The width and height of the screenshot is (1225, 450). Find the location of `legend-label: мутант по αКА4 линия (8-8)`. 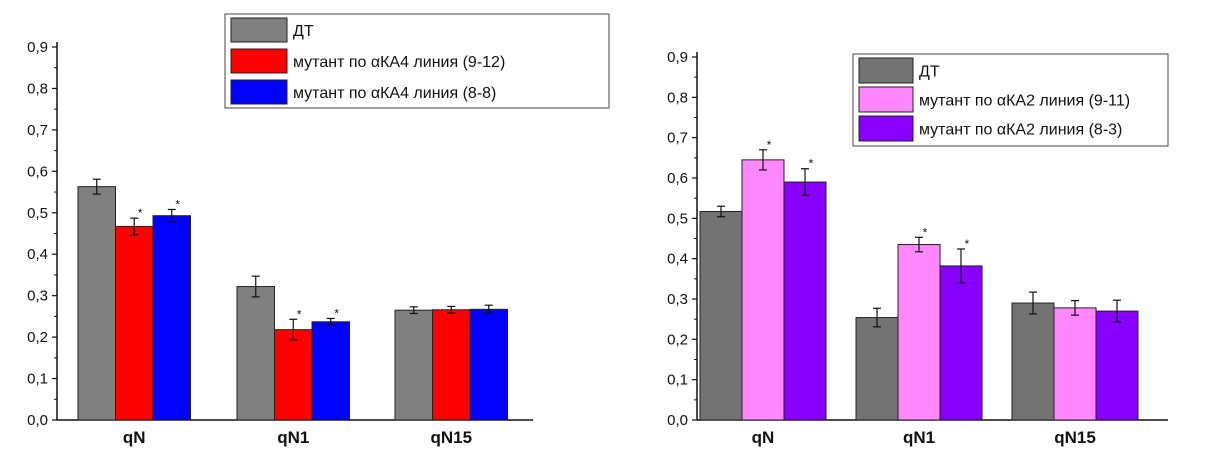

legend-label: мутант по αКА4 линия (8-8) is located at coordinates (394, 93).